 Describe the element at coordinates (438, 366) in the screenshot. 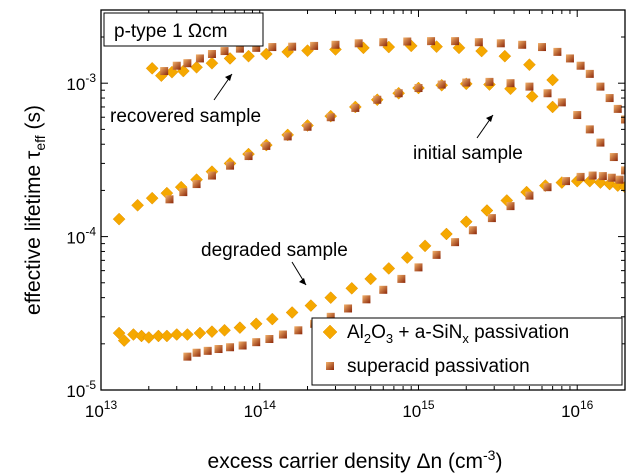

I see `legend-label-superacid: superacid passivation` at that location.